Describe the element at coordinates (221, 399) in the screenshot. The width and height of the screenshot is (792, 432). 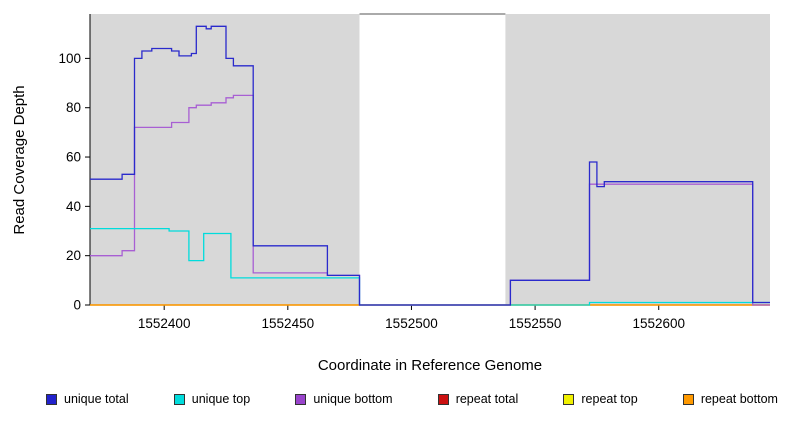
I see `legend-label-unique-top: unique top` at that location.